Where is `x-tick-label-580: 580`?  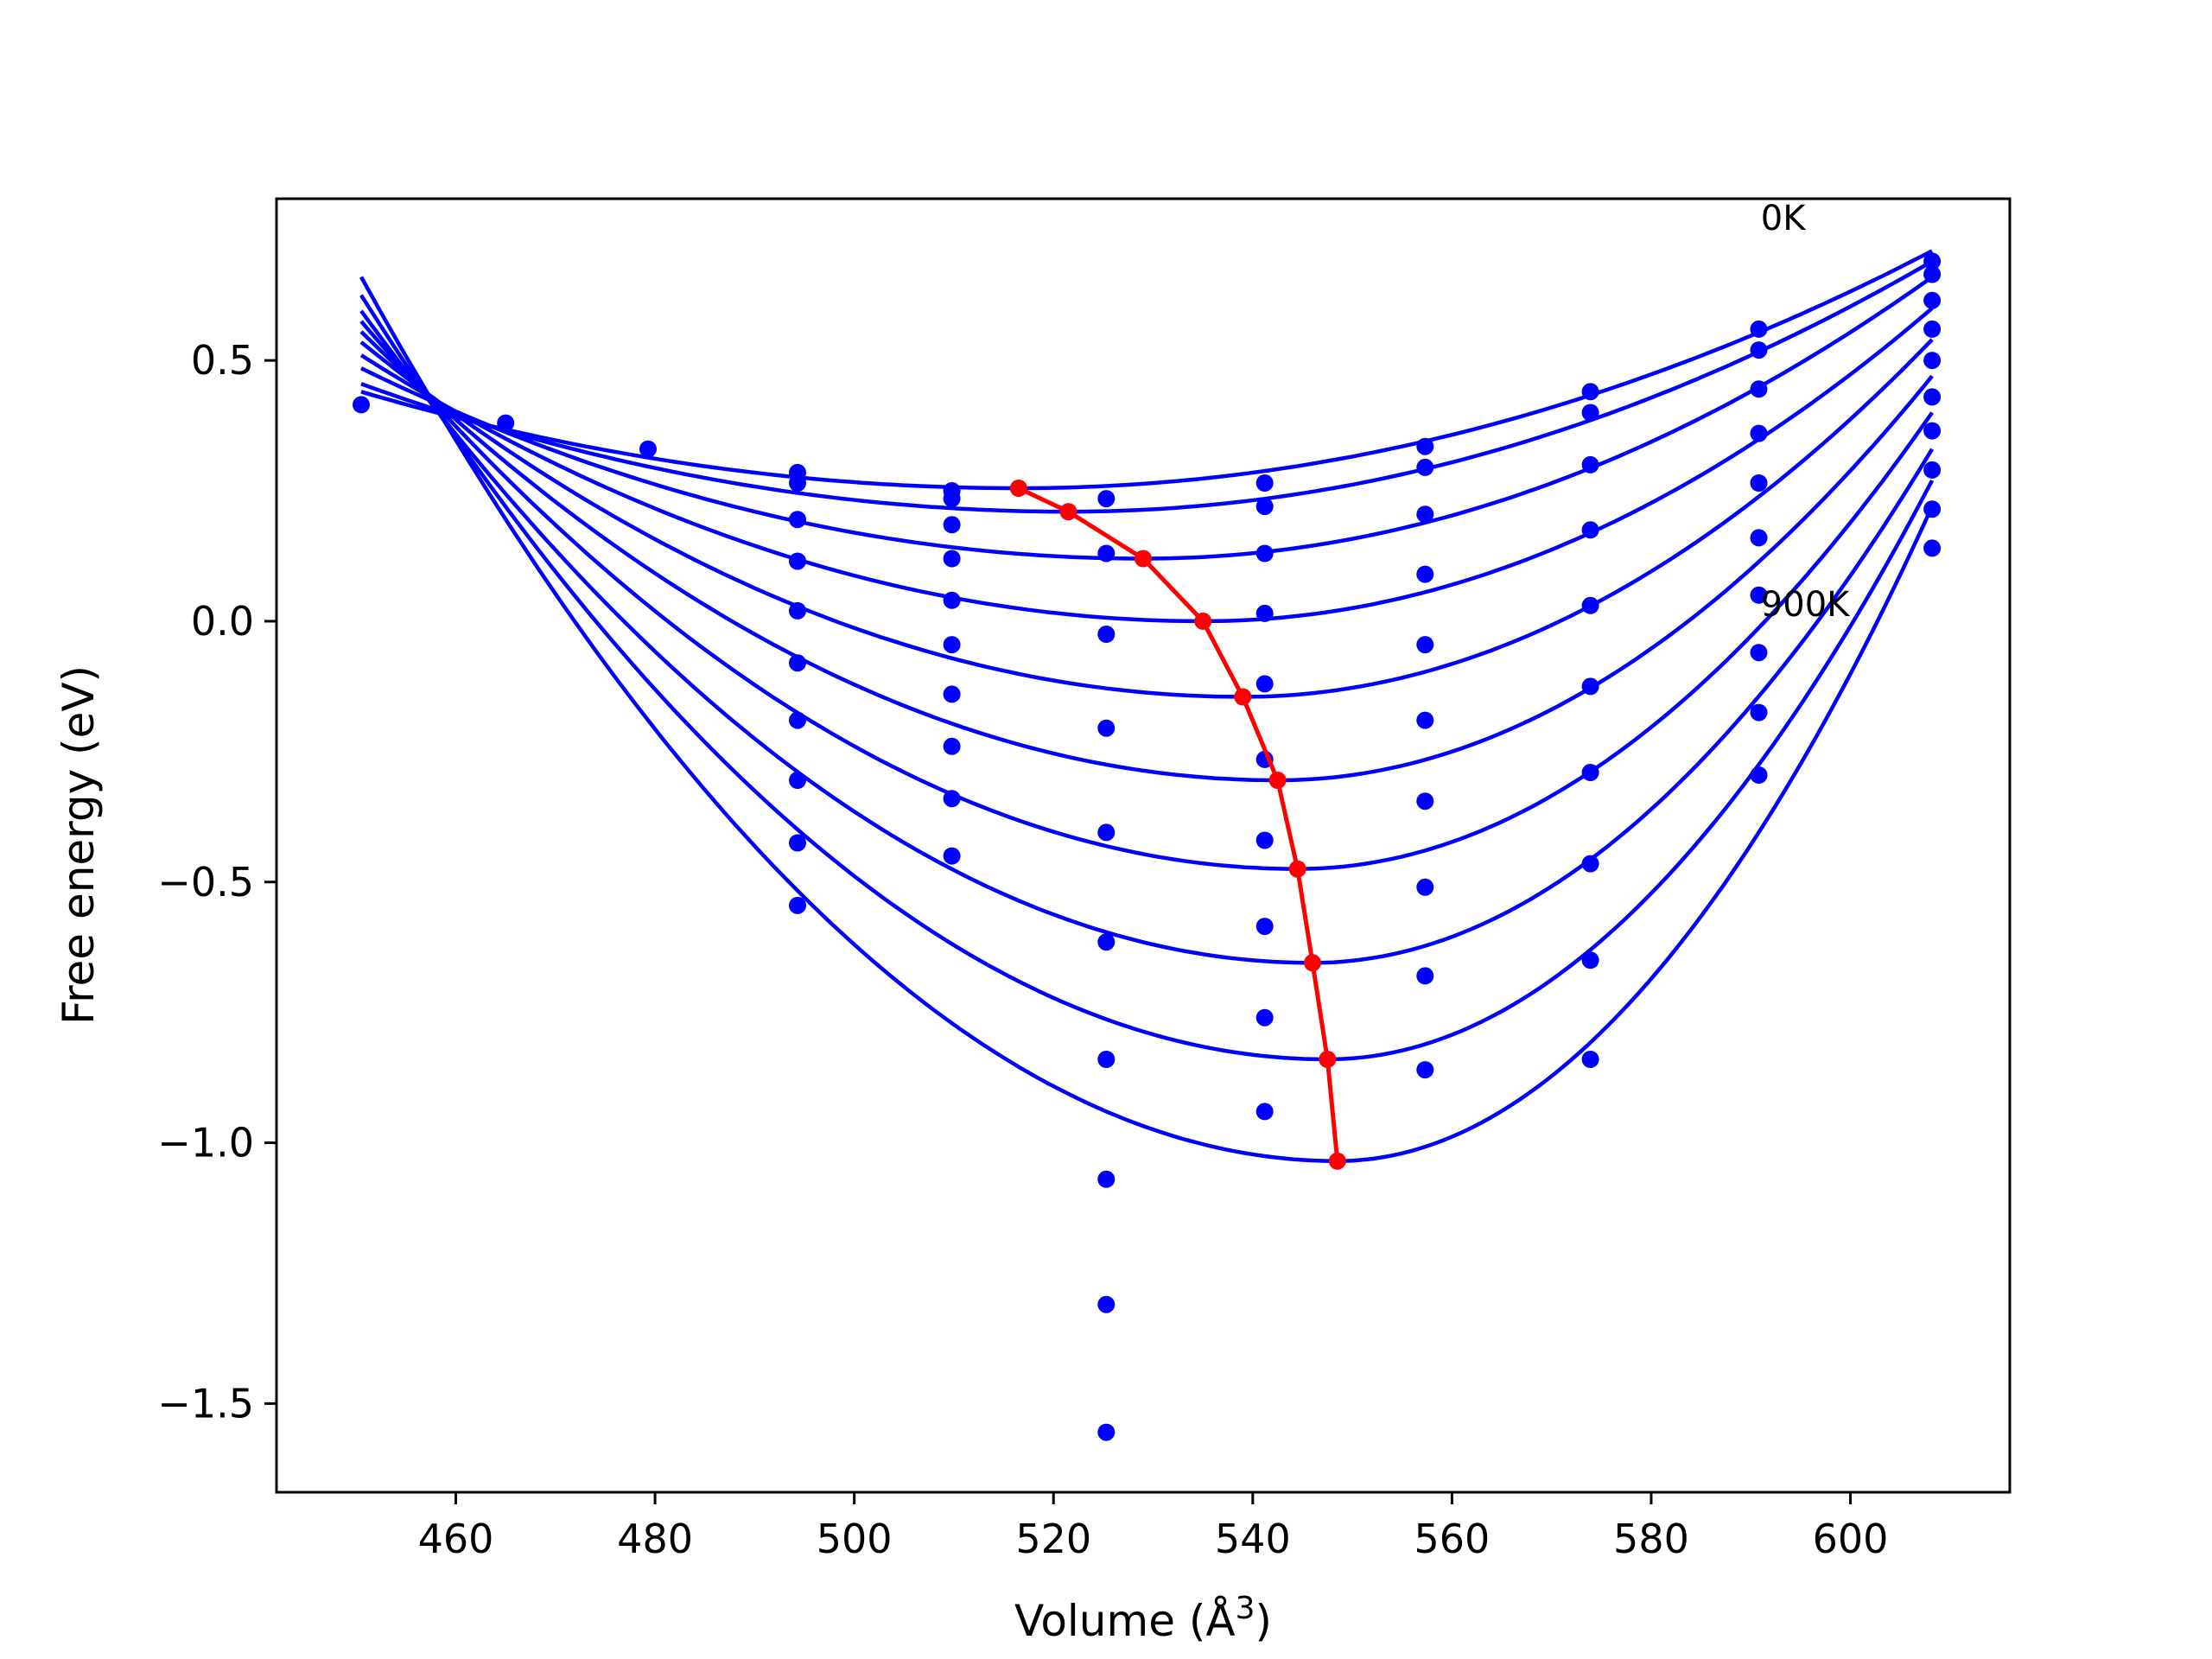 x-tick-label-580: 580 is located at coordinates (1651, 1539).